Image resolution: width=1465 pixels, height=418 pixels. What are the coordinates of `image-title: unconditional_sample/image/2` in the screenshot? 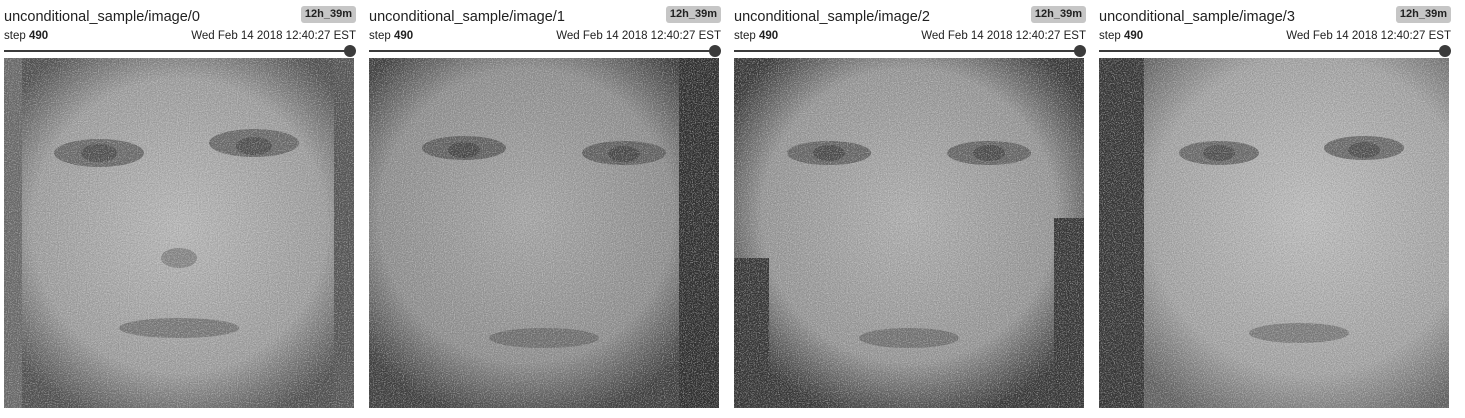 It's located at (832, 17).